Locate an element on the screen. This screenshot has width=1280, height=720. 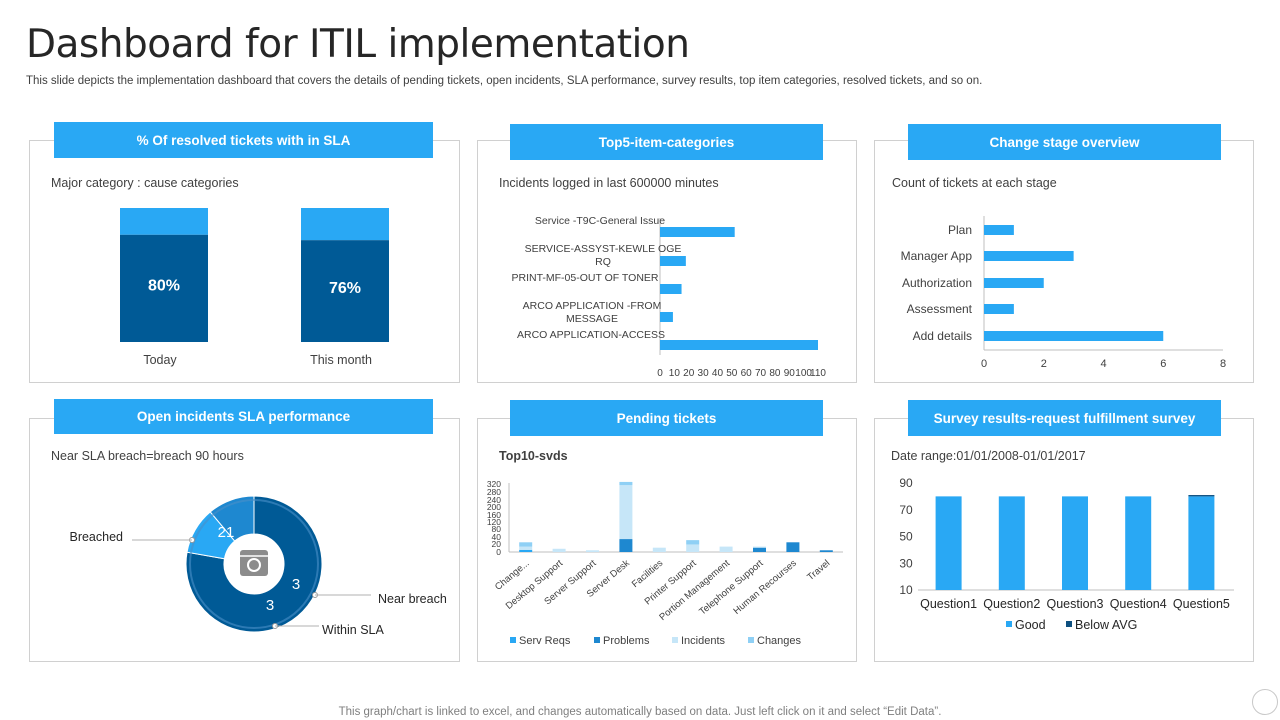
incidents-chart: 21 3 3 Breached Near breach Within SLA is located at coordinates (258, 566).